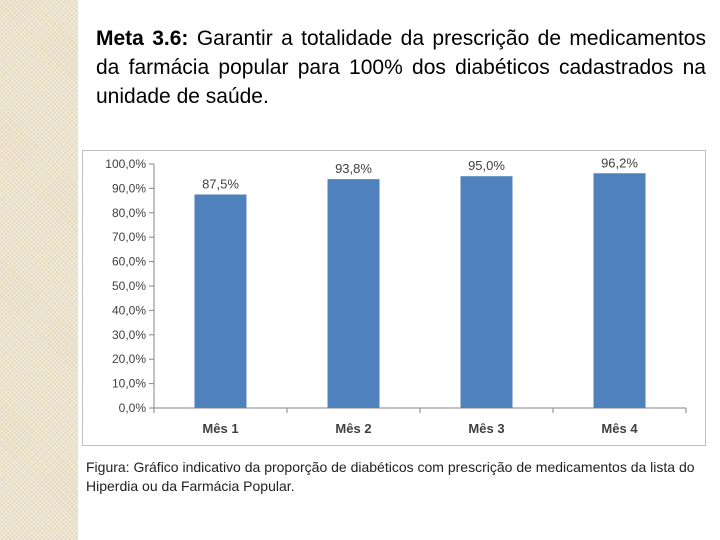 The width and height of the screenshot is (720, 540). What do you see at coordinates (129, 213) in the screenshot?
I see `y-tick-label: 80,0%` at bounding box center [129, 213].